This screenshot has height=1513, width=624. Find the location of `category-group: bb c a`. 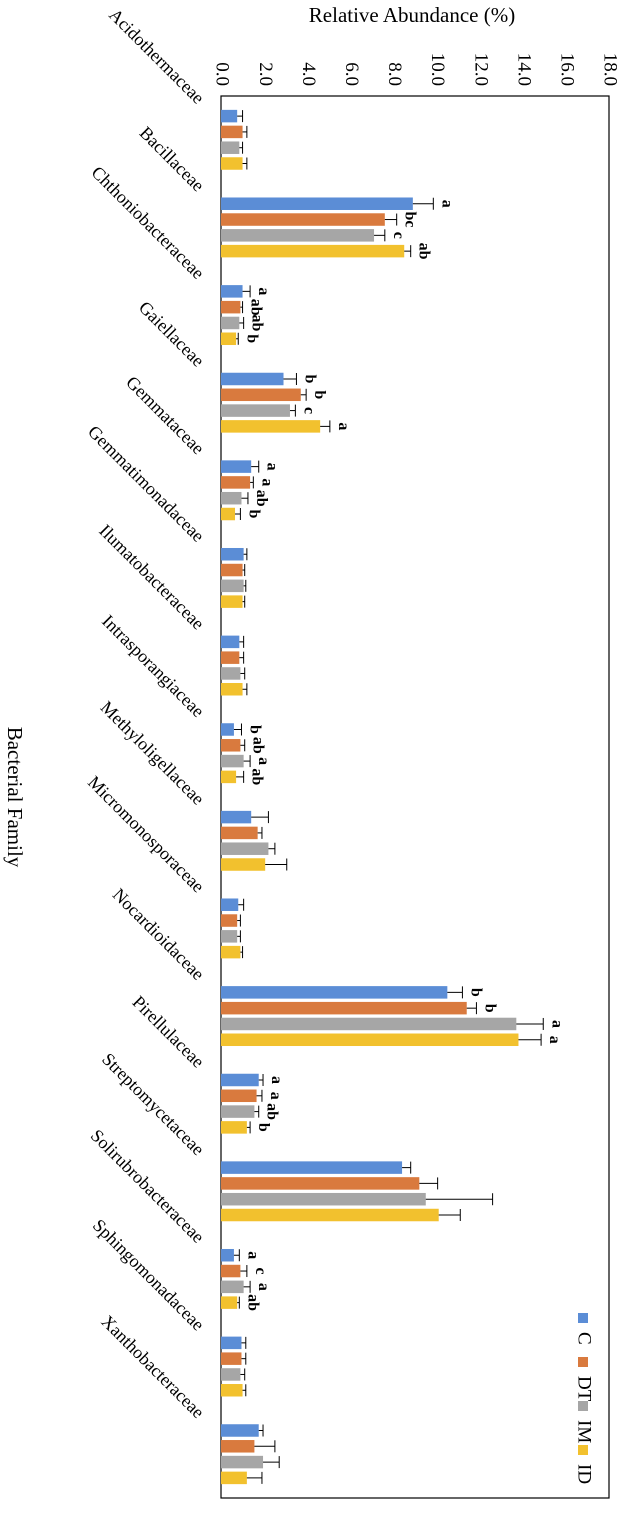

category-group: bb c a is located at coordinates (286, 402).